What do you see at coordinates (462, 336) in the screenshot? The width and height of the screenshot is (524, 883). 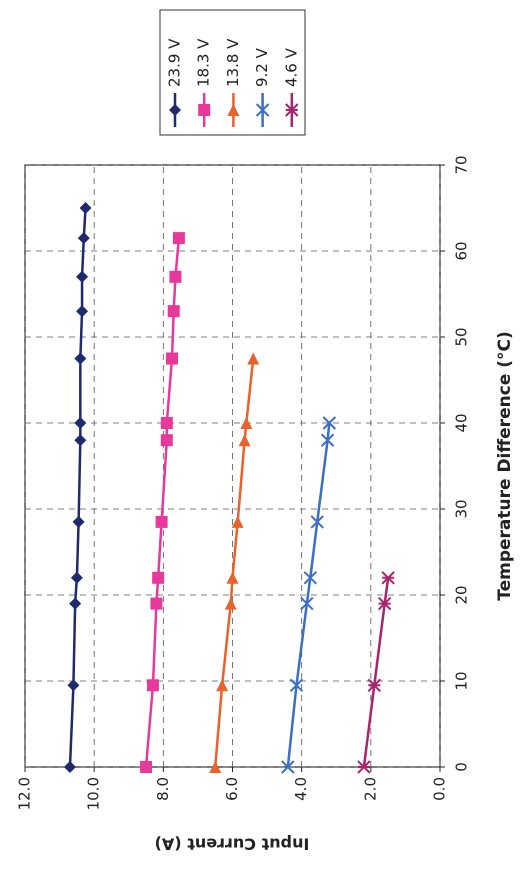 I see `x-tick-label: 50` at bounding box center [462, 336].